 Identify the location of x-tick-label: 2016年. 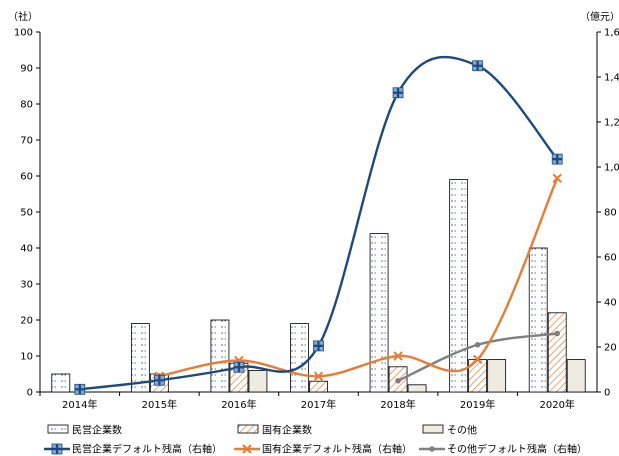
(238, 404).